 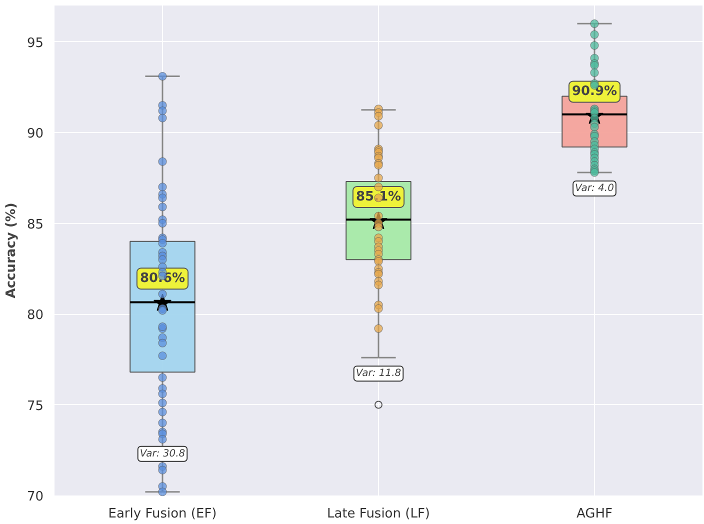 I want to click on annotation: Var: 4.0, so click(x=594, y=188).